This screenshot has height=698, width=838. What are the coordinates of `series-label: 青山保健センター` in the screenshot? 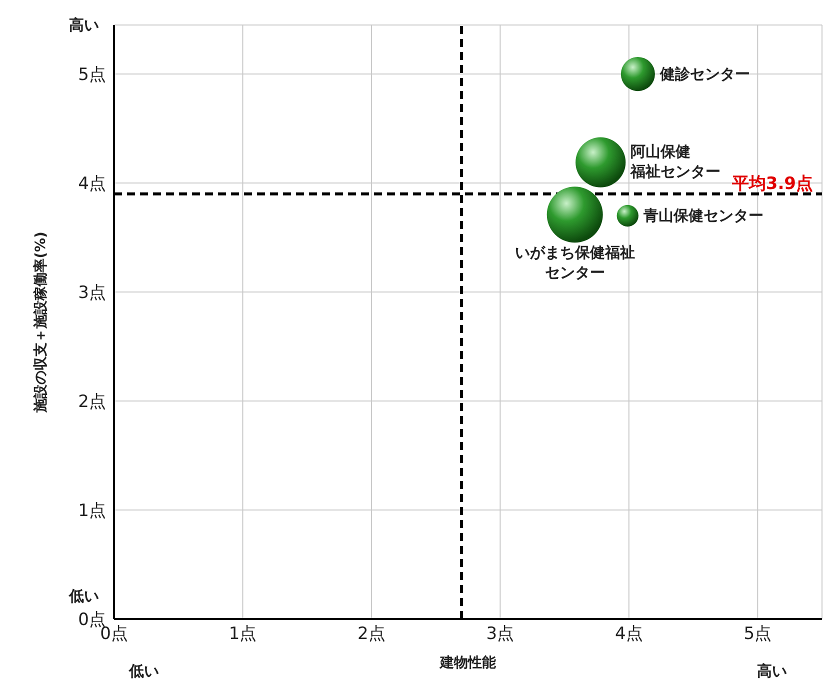 It's located at (703, 215).